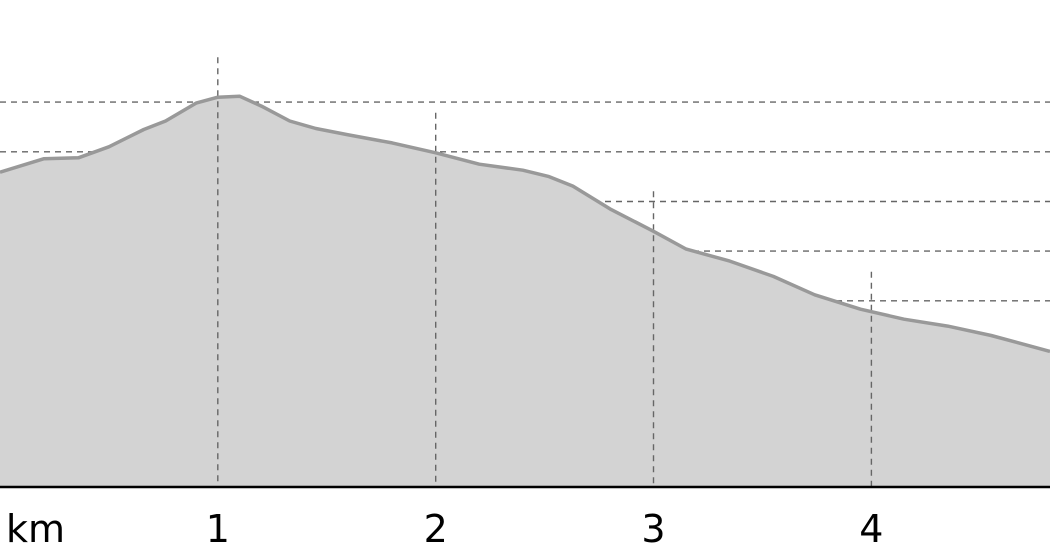 The image size is (1050, 560). Describe the element at coordinates (653, 529) in the screenshot. I see `x-tick-label: 3` at that location.